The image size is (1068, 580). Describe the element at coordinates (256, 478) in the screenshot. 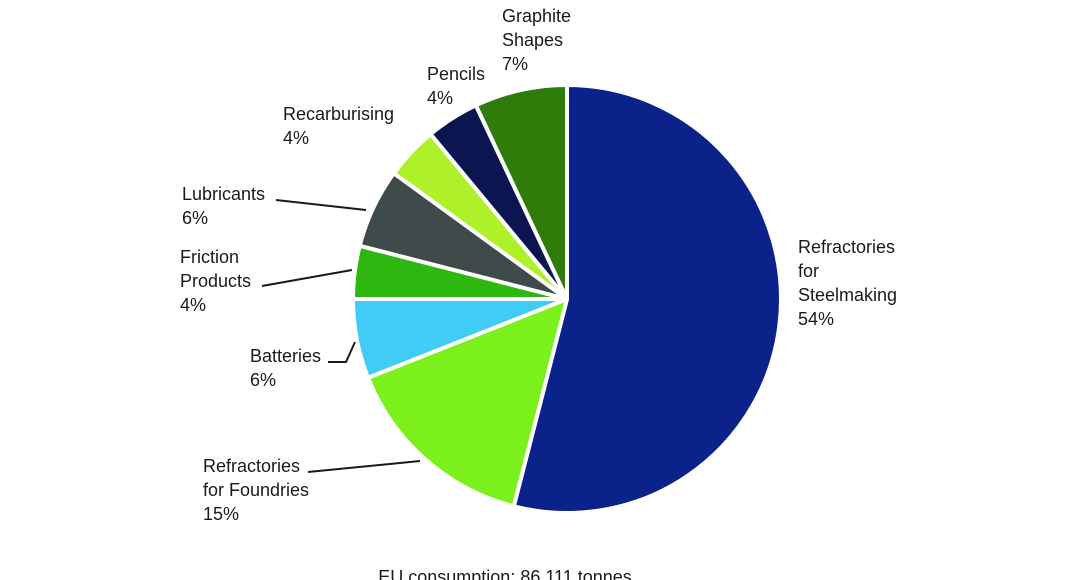

I see `slice-label: Refractories for Foundries` at that location.